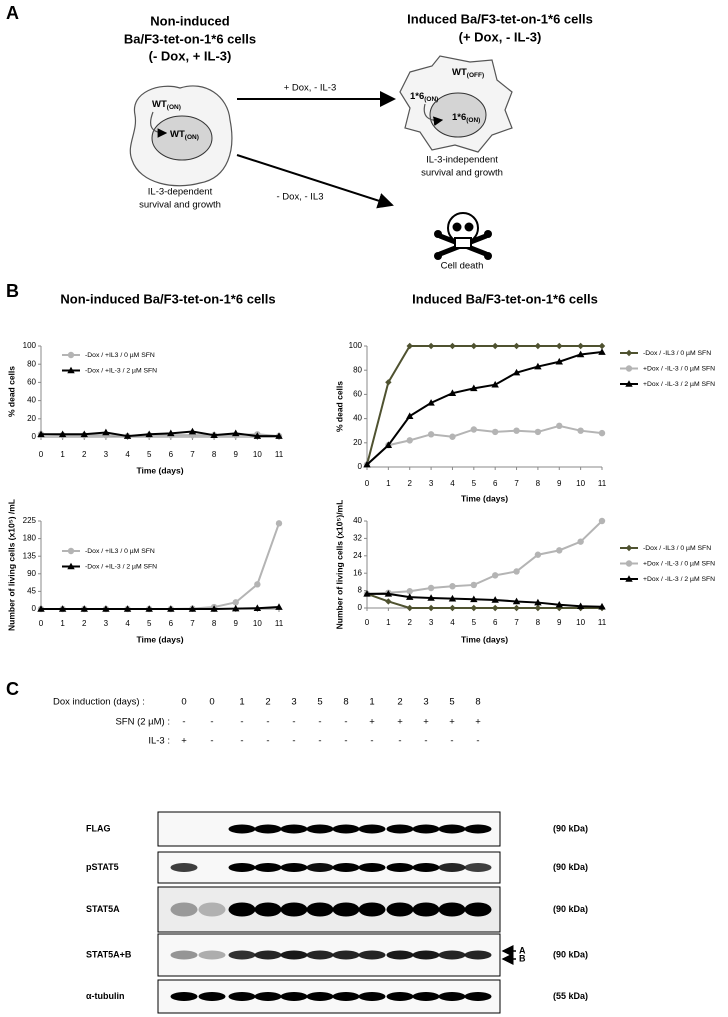  Describe the element at coordinates (12, 689) in the screenshot. I see `panel-label: C` at that location.